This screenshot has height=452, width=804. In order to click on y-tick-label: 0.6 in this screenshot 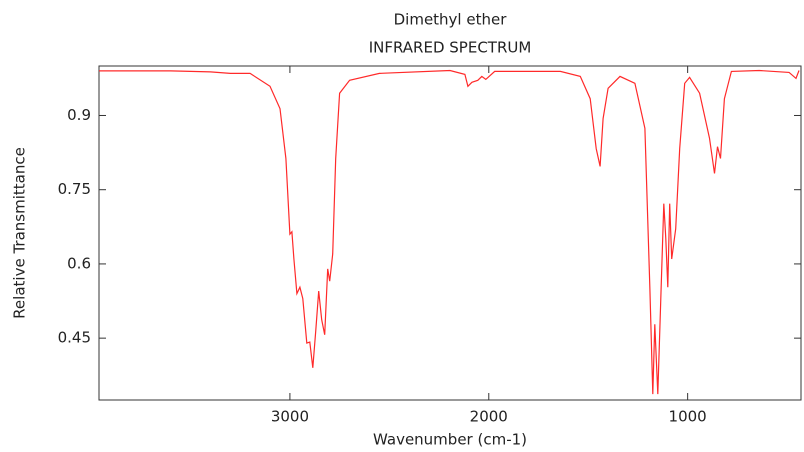, I will do `click(79, 263)`.